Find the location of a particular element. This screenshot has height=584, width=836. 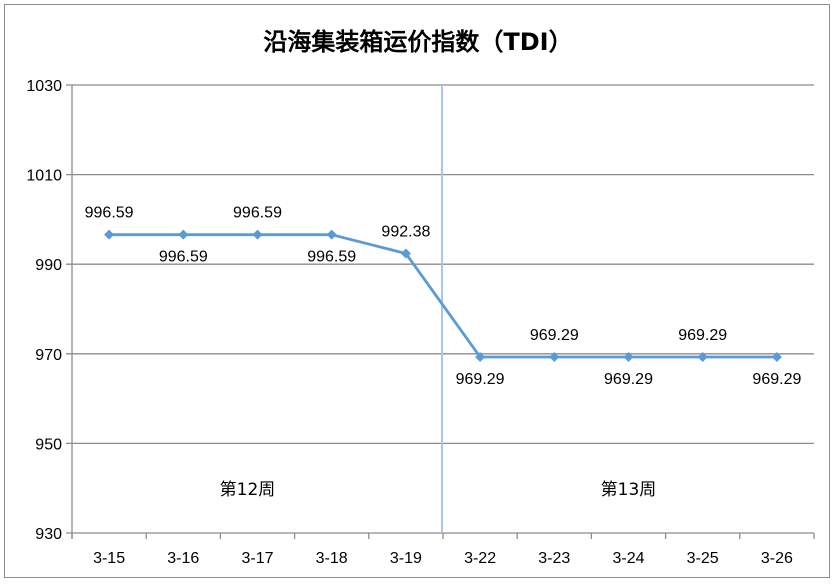

x-tick-label: 3-25 is located at coordinates (703, 558).